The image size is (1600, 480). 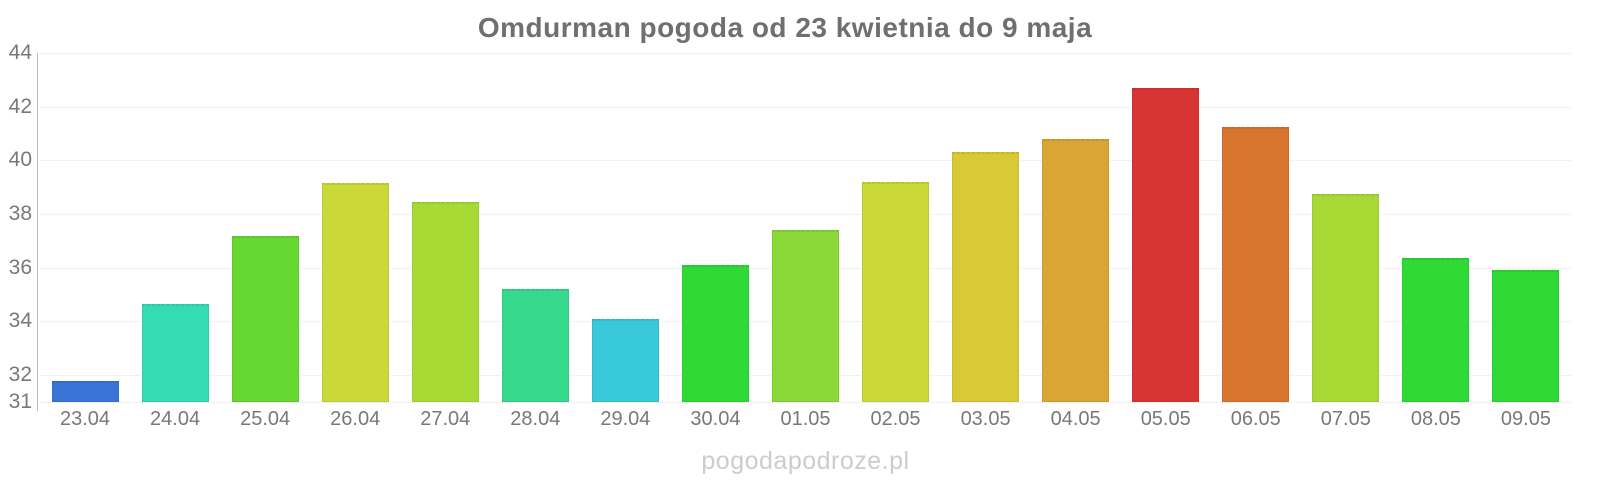 I want to click on watermark: pogodapodroze.pl, so click(x=805, y=461).